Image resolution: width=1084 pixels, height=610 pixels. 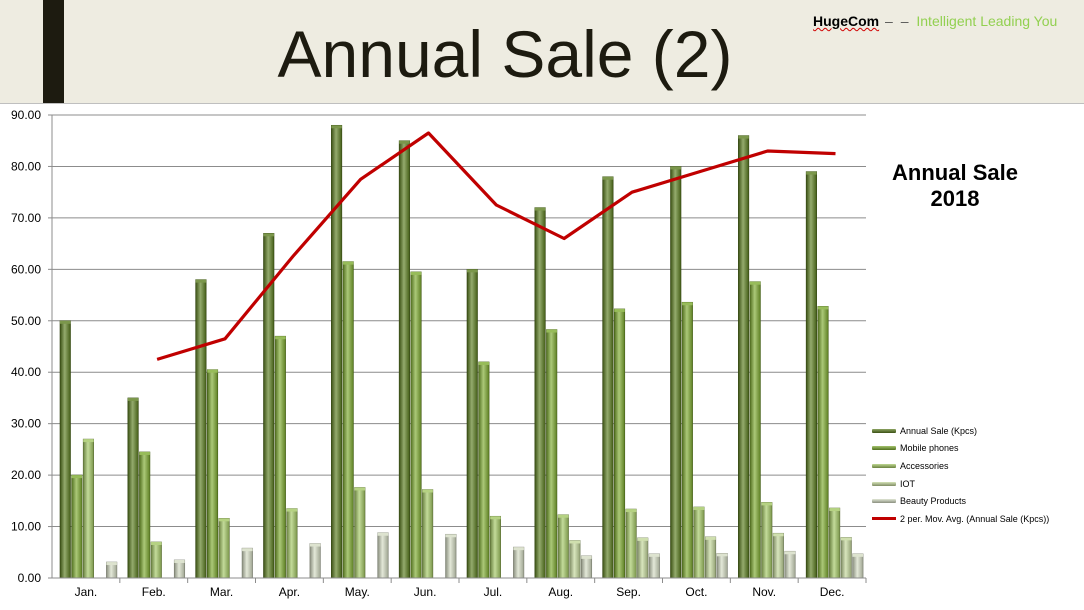 What do you see at coordinates (960, 484) in the screenshot?
I see `legend-entry: IOT` at bounding box center [960, 484].